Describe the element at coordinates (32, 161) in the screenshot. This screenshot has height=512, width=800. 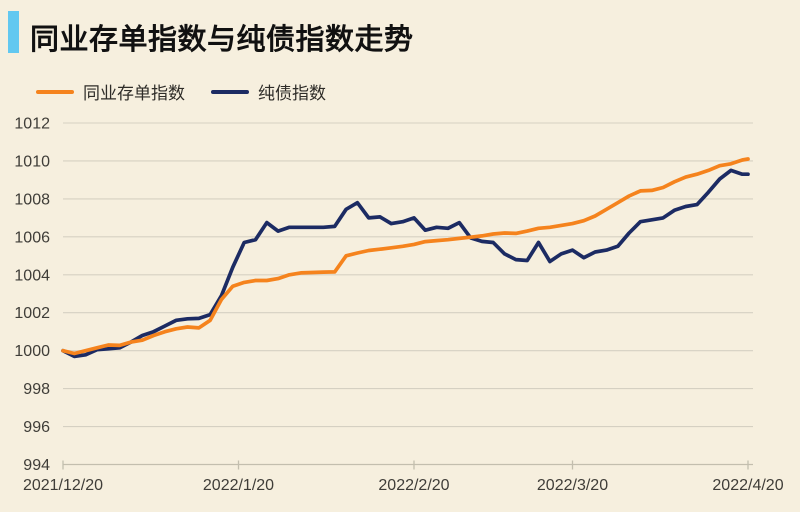
I see `y-axis-tick-label: 1010` at that location.